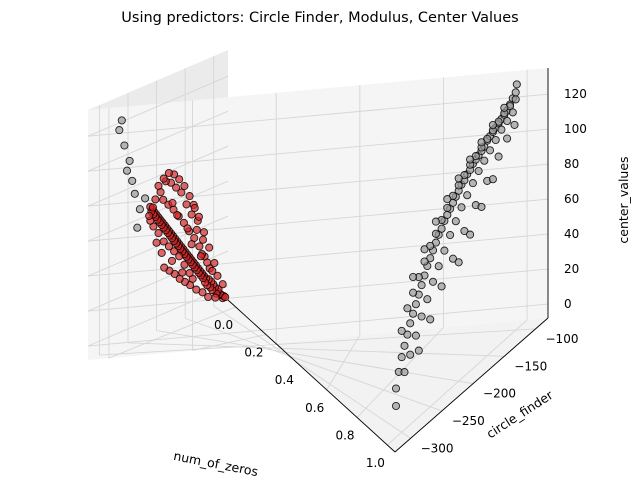  I want to click on z-tick-label: 0, so click(568, 304).